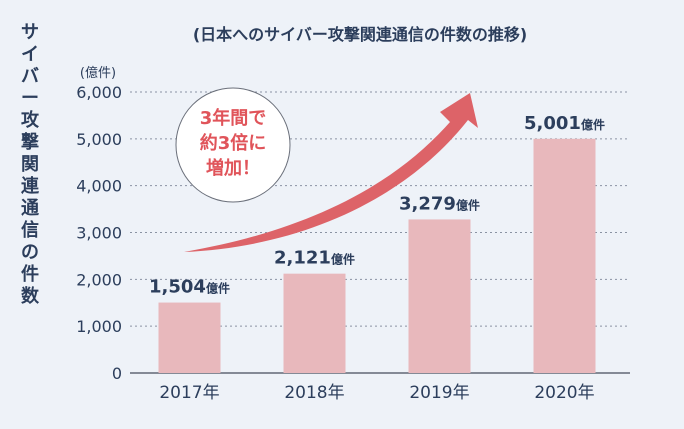 The image size is (684, 429). What do you see at coordinates (30, 274) in the screenshot?
I see `y-axis-label-char: 件` at bounding box center [30, 274].